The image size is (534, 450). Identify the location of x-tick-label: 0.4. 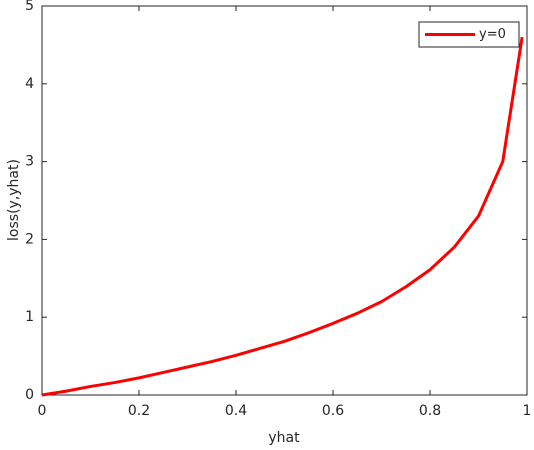
(236, 411).